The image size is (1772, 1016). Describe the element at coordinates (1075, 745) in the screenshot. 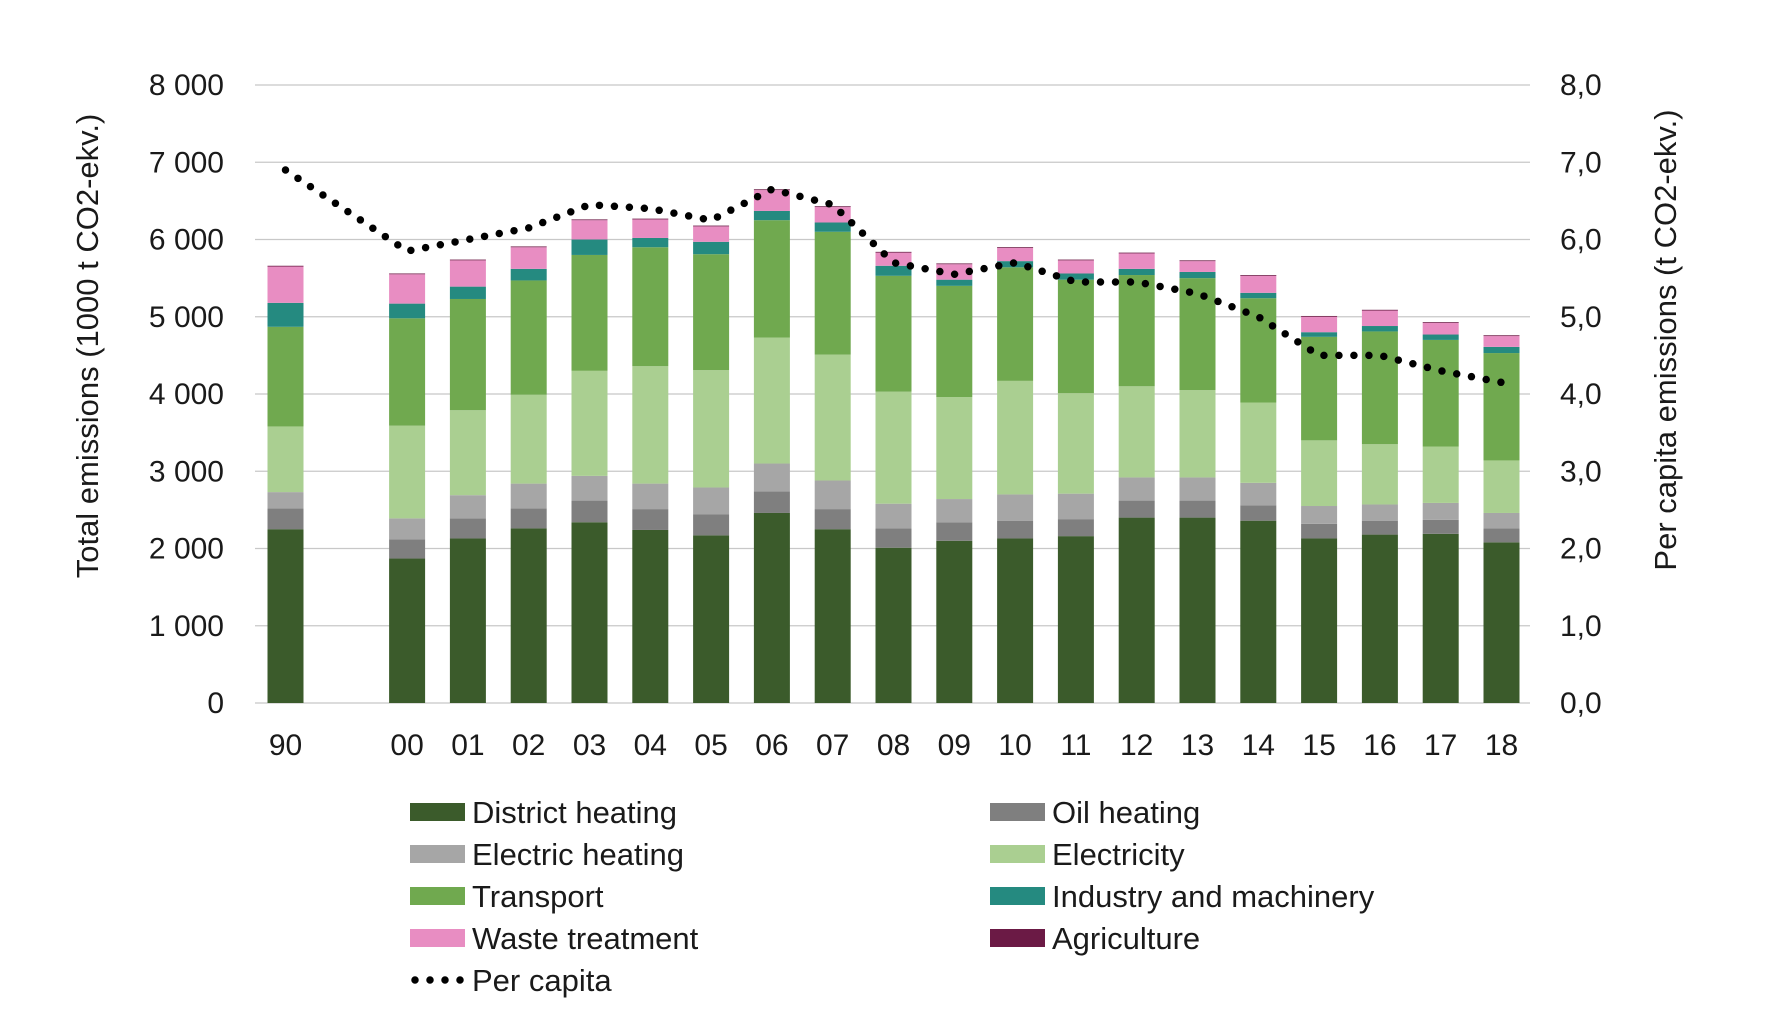

I see `x-tick-label: 11` at that location.